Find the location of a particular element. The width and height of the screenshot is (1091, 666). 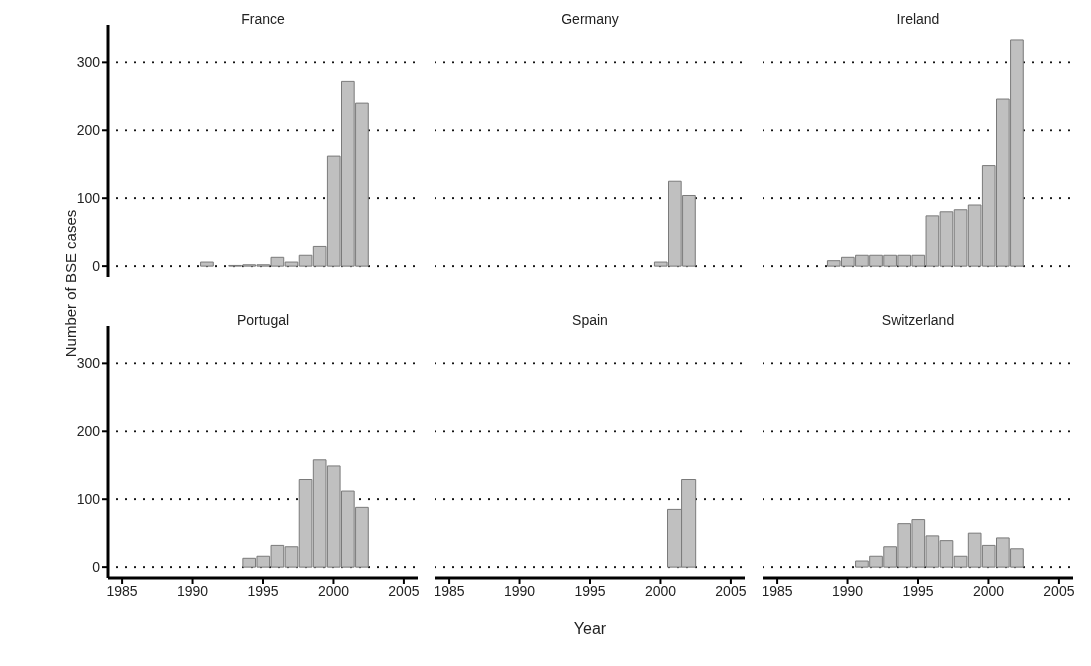

chart-title: Switzerland is located at coordinates (918, 320).